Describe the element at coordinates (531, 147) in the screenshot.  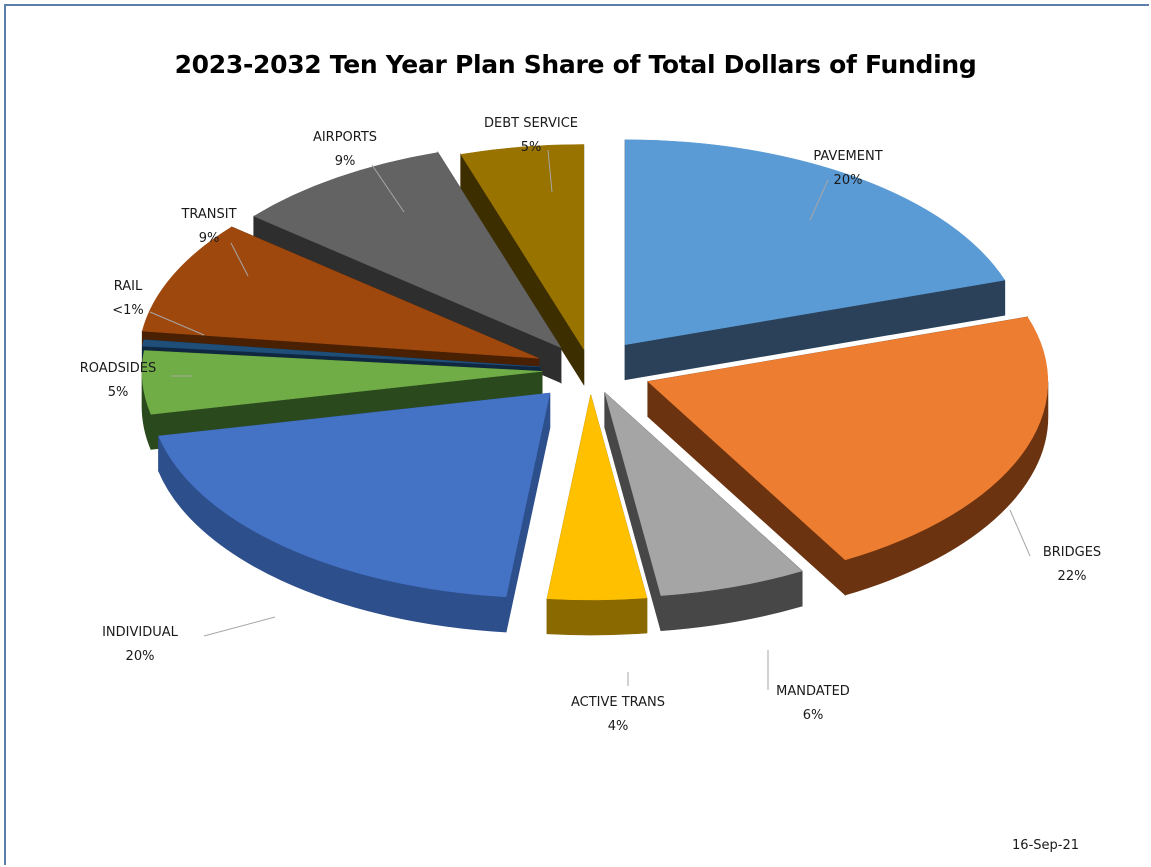
I see `slice-value-debt-service: 5%` at that location.